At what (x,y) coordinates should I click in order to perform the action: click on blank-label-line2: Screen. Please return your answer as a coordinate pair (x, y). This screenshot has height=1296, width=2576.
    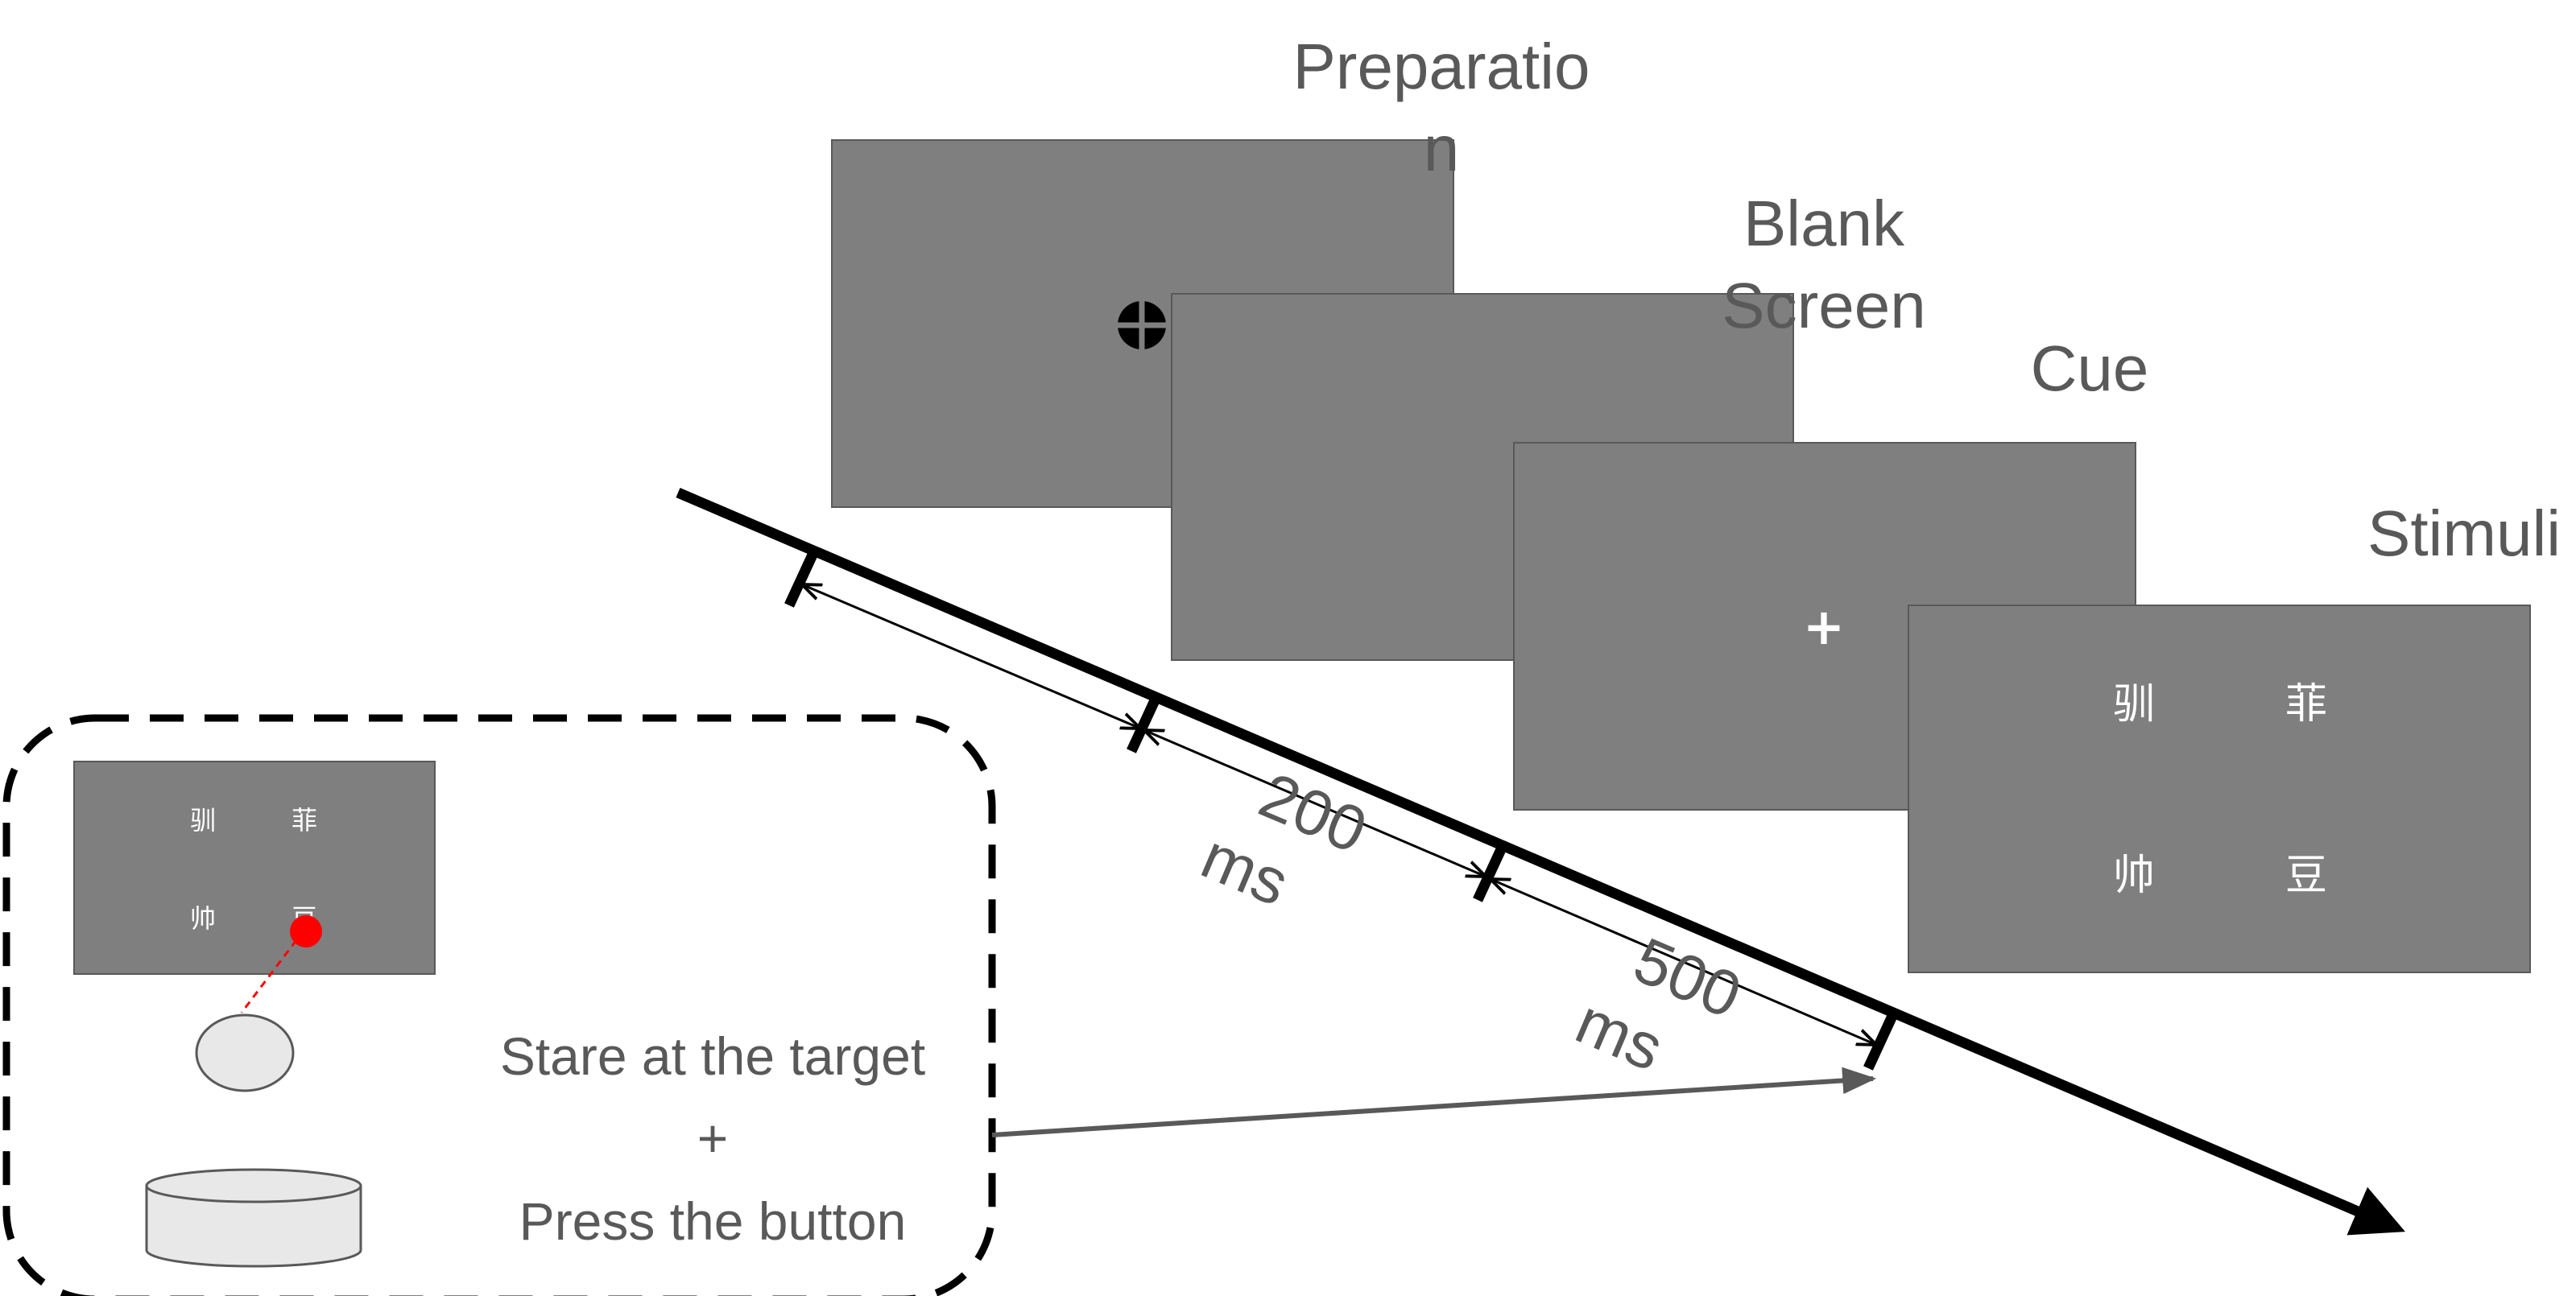
    Looking at the image, I should click on (1824, 305).